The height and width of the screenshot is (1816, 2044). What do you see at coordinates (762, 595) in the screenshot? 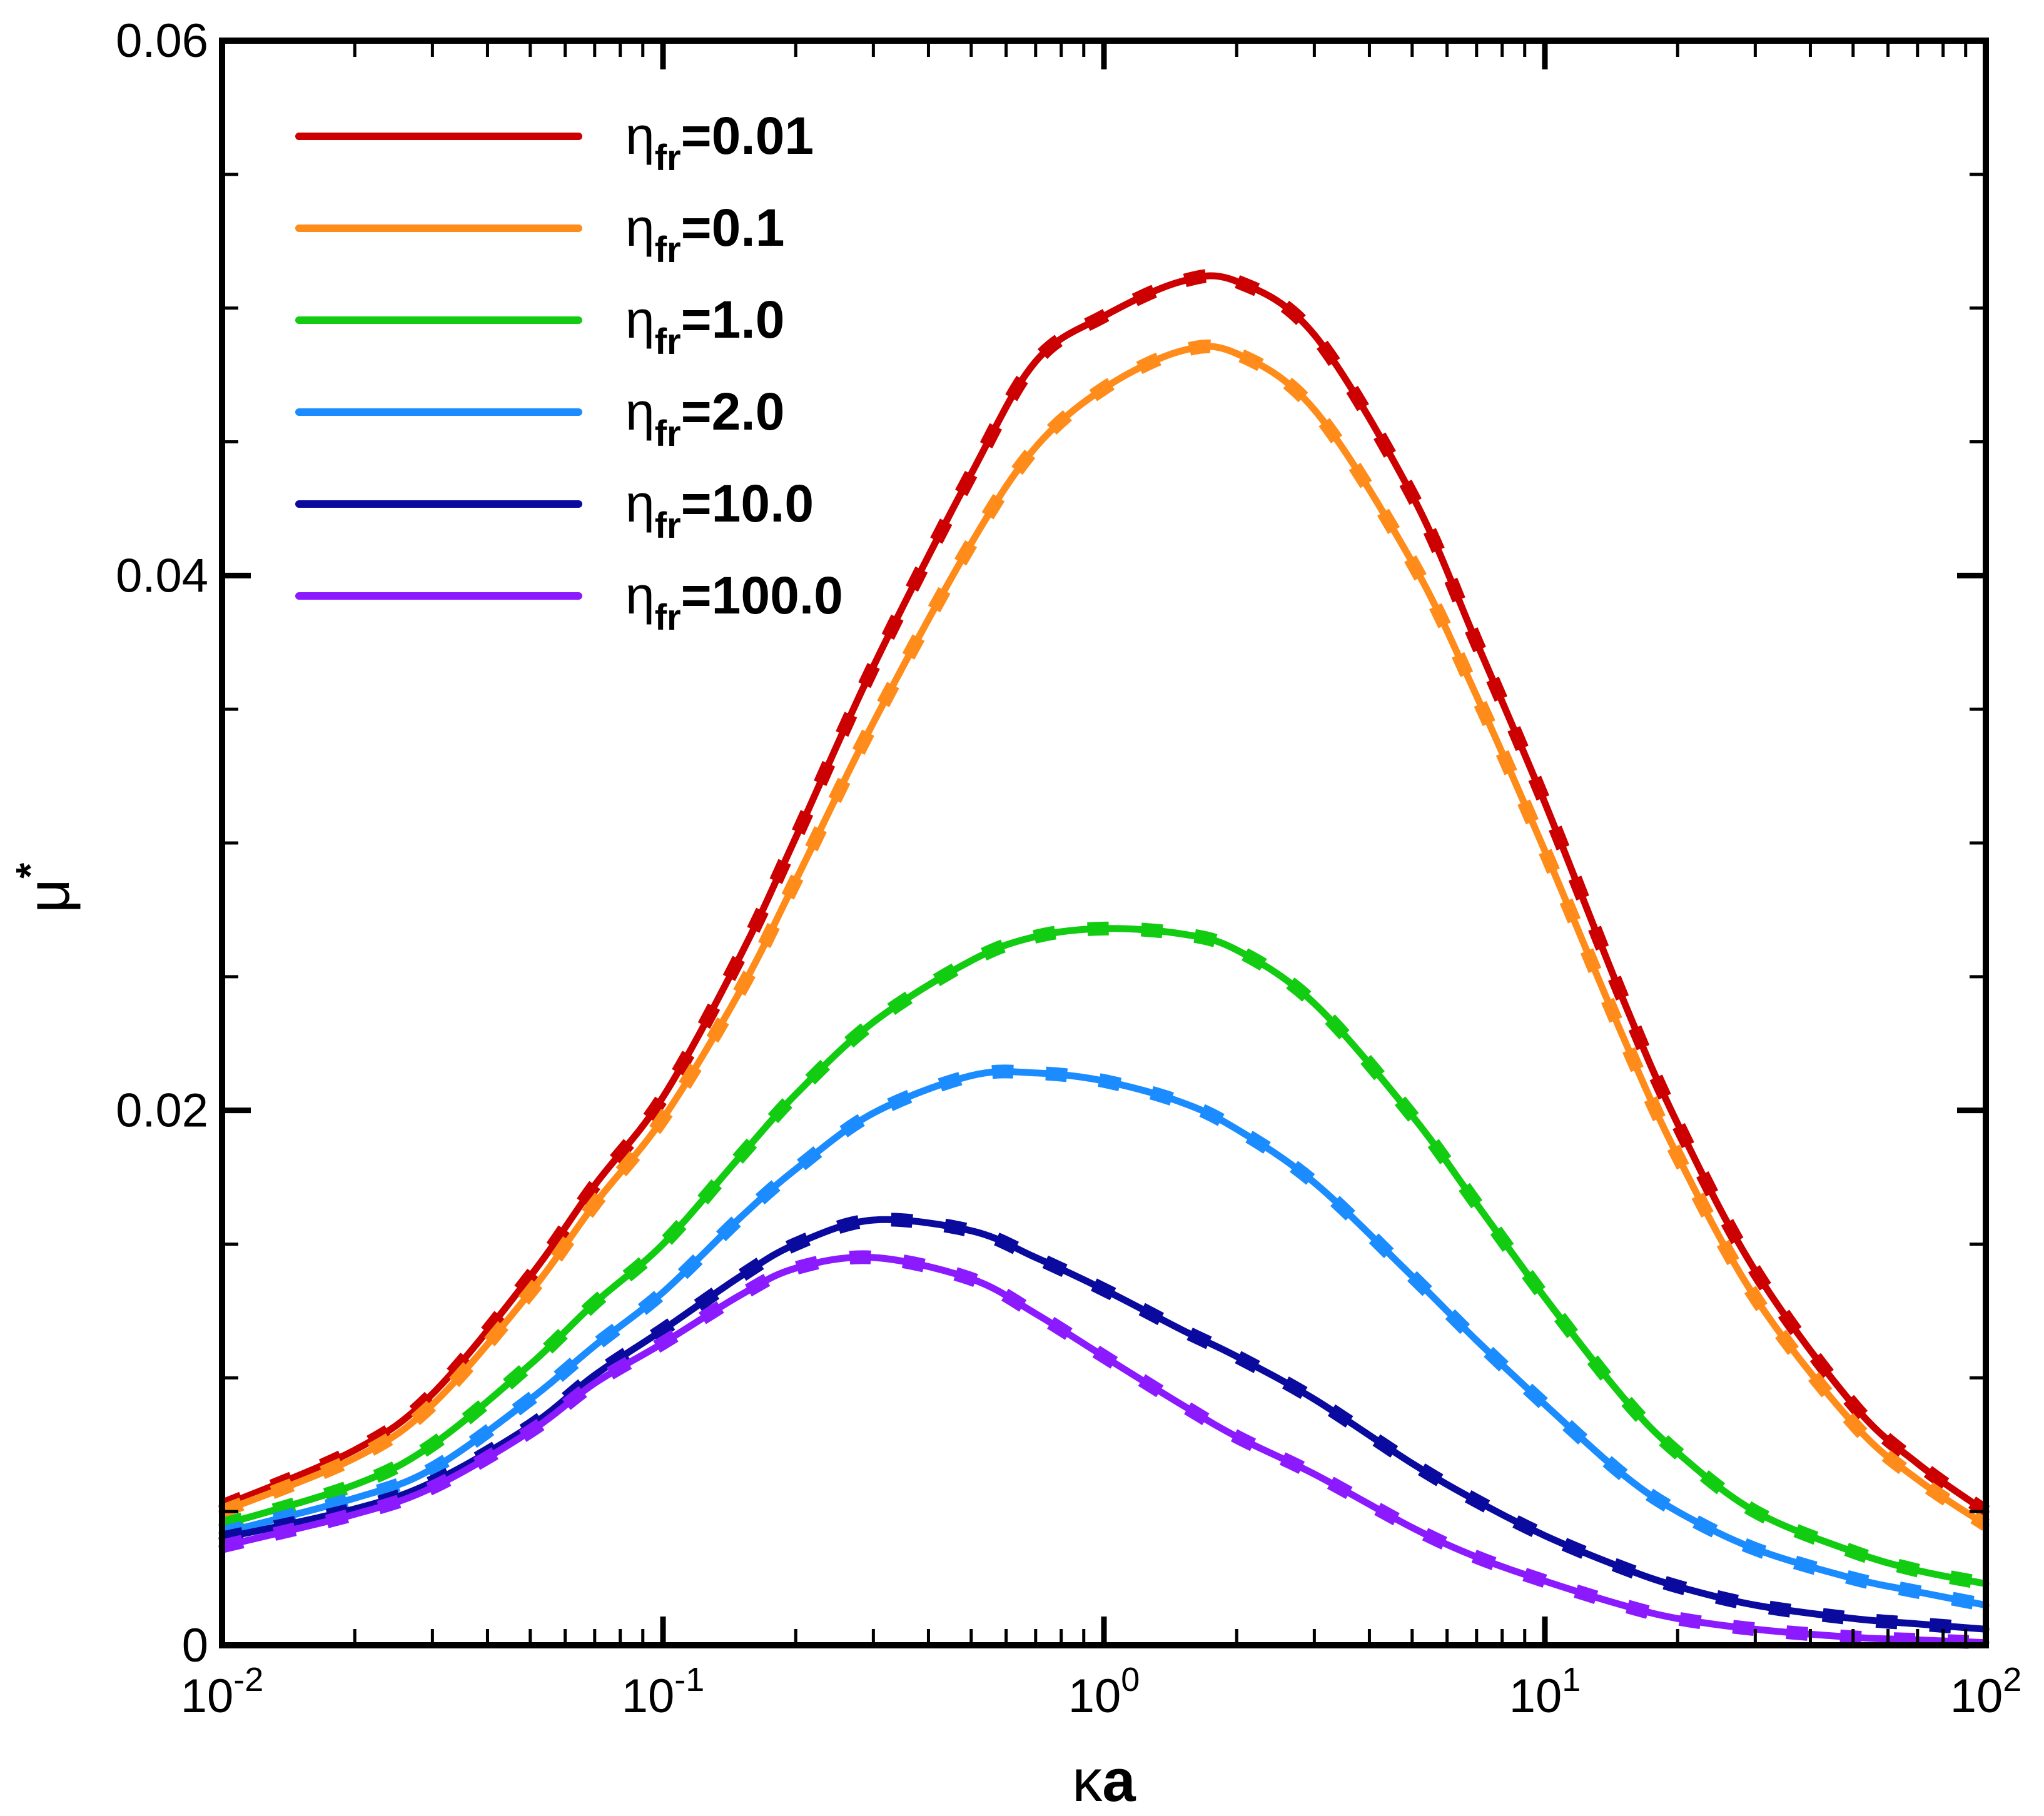
I see `legend-label-value: =100.0` at bounding box center [762, 595].